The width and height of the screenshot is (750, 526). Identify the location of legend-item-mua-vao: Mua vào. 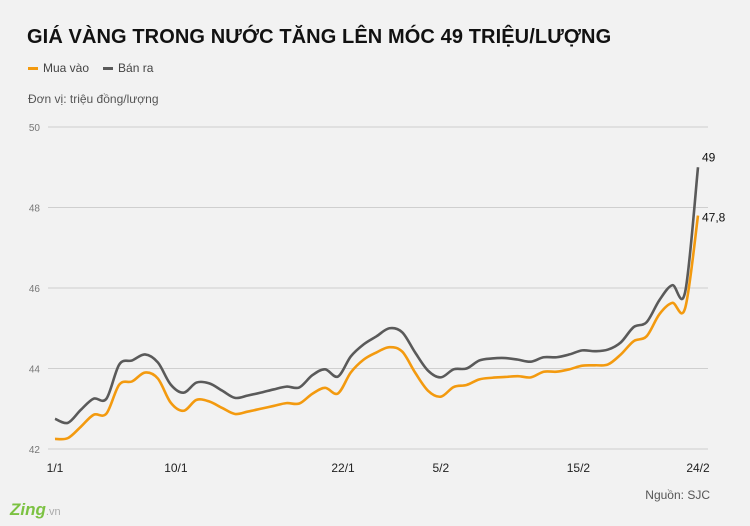
(58, 68).